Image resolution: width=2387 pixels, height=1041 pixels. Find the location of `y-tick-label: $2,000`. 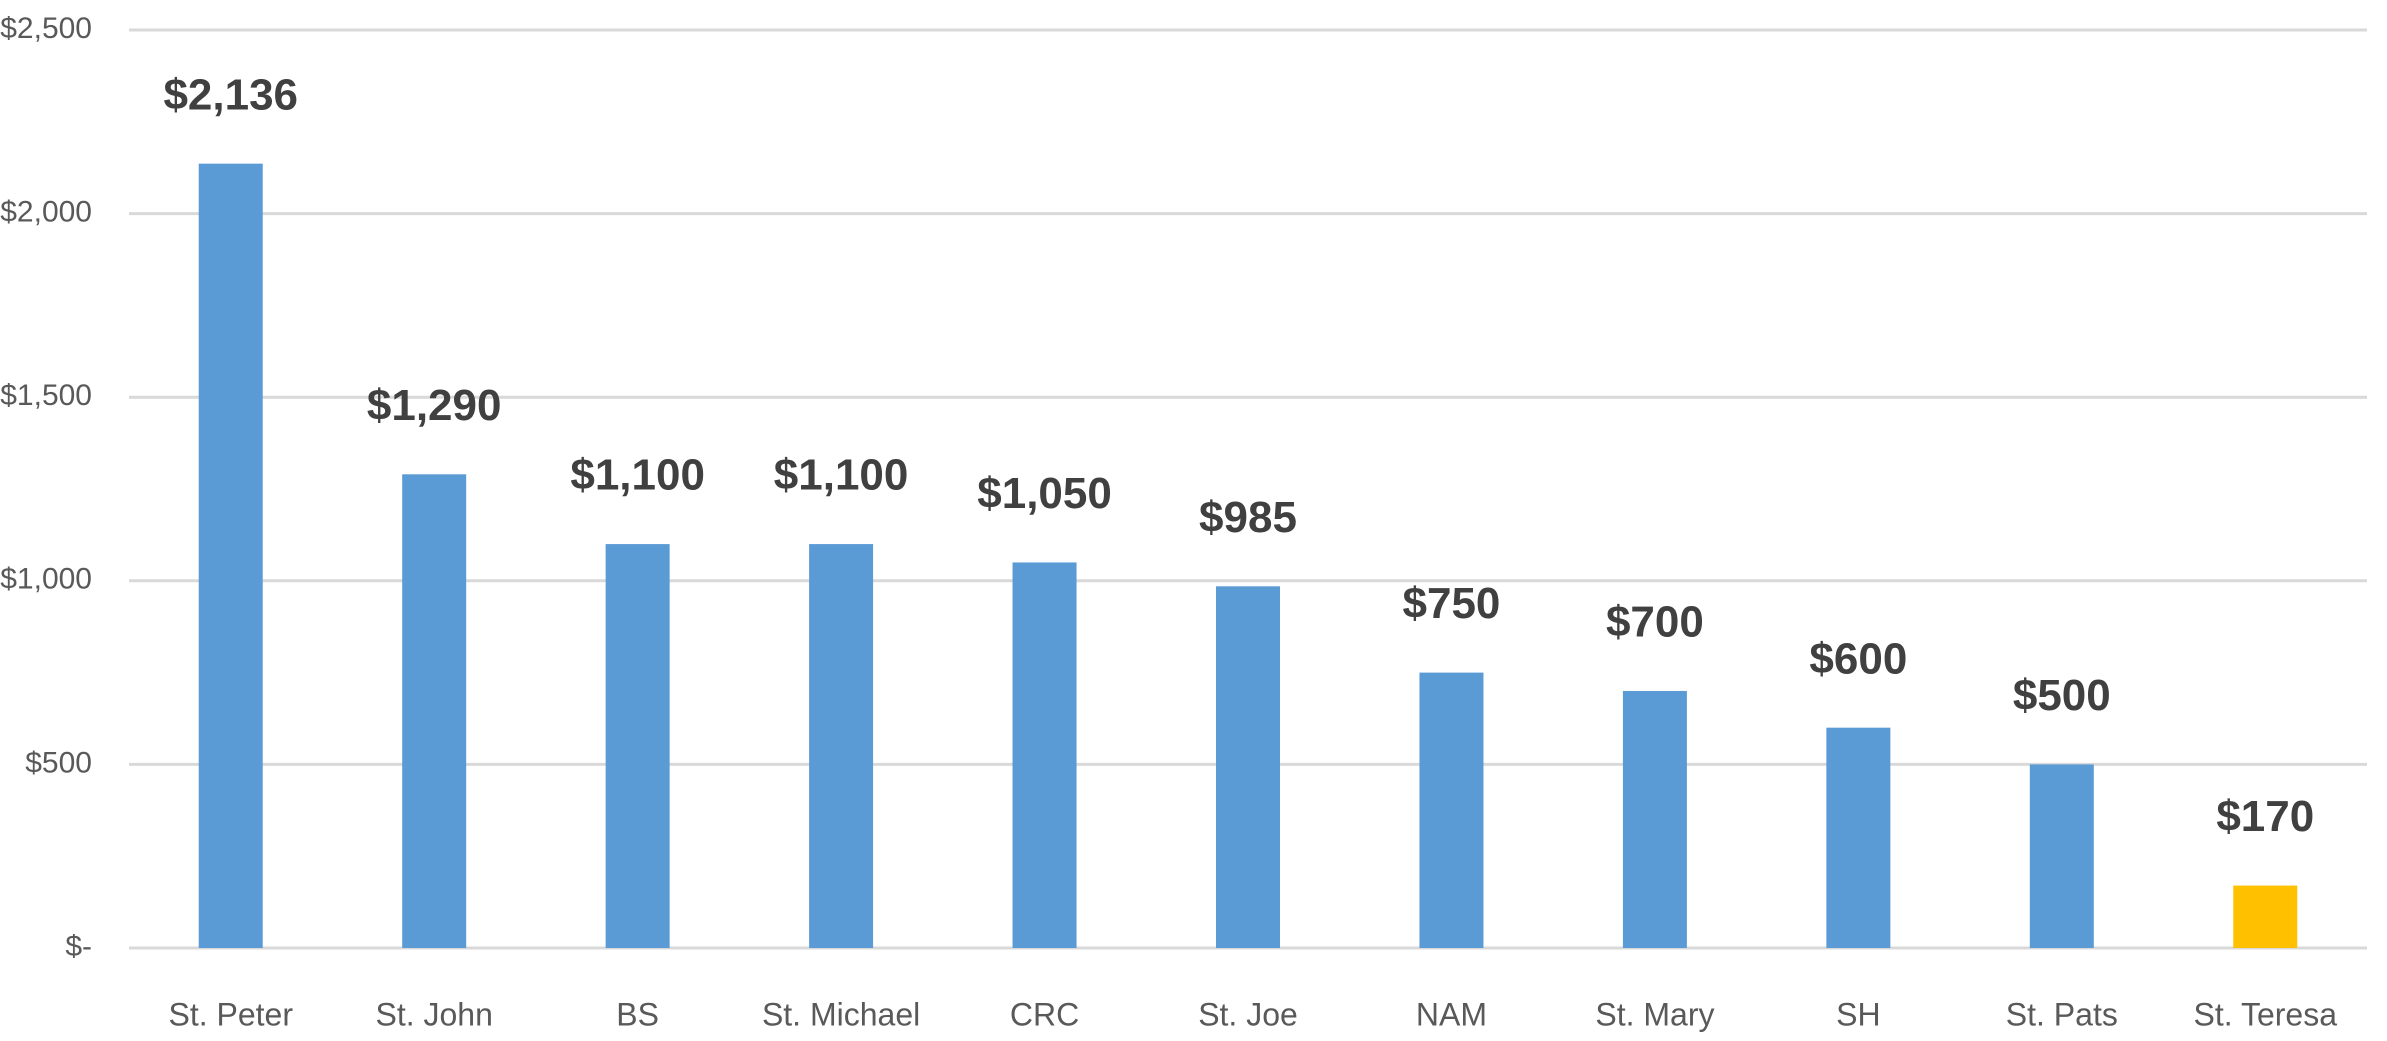

y-tick-label: $2,000 is located at coordinates (46, 212).